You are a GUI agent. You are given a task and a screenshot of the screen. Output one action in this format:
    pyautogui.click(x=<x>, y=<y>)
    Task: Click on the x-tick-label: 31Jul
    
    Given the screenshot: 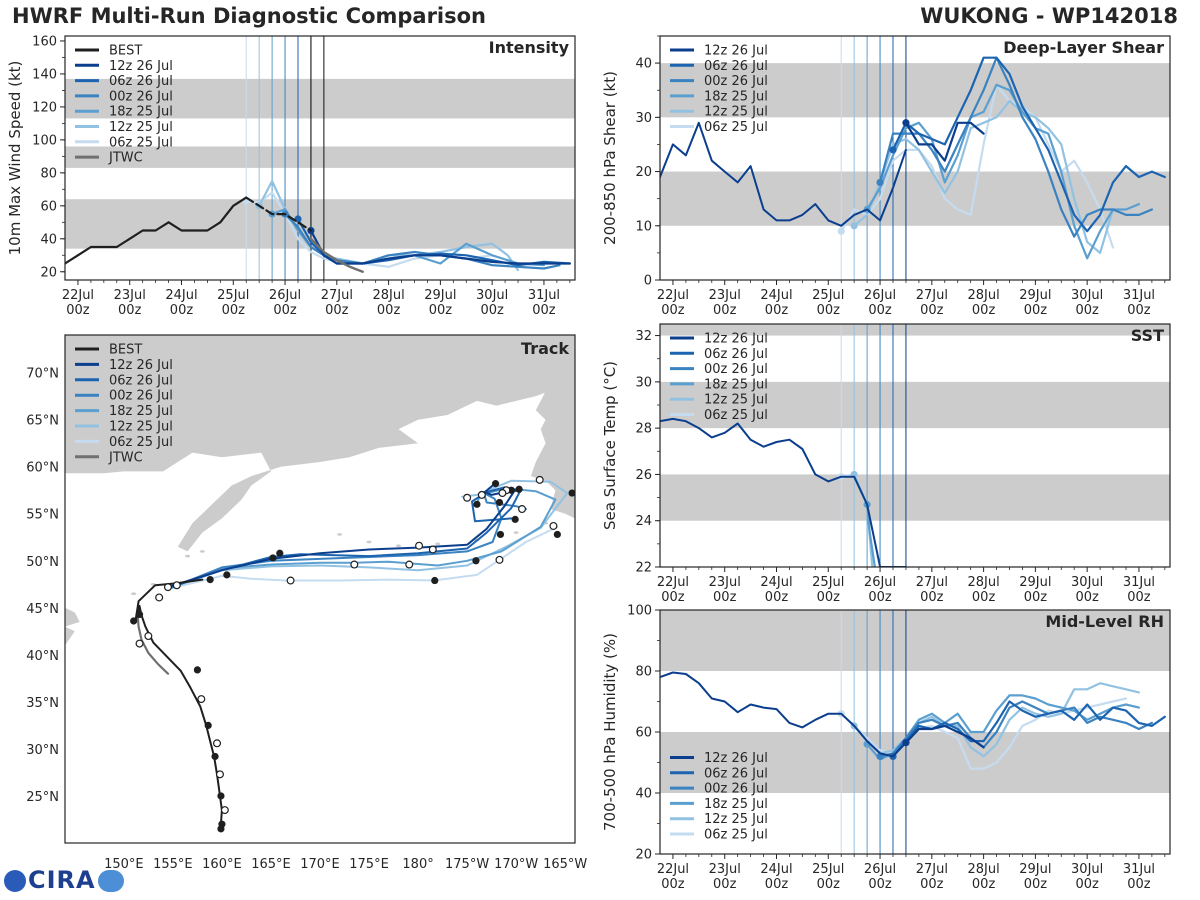 What is the action you would take?
    pyautogui.click(x=1139, y=869)
    